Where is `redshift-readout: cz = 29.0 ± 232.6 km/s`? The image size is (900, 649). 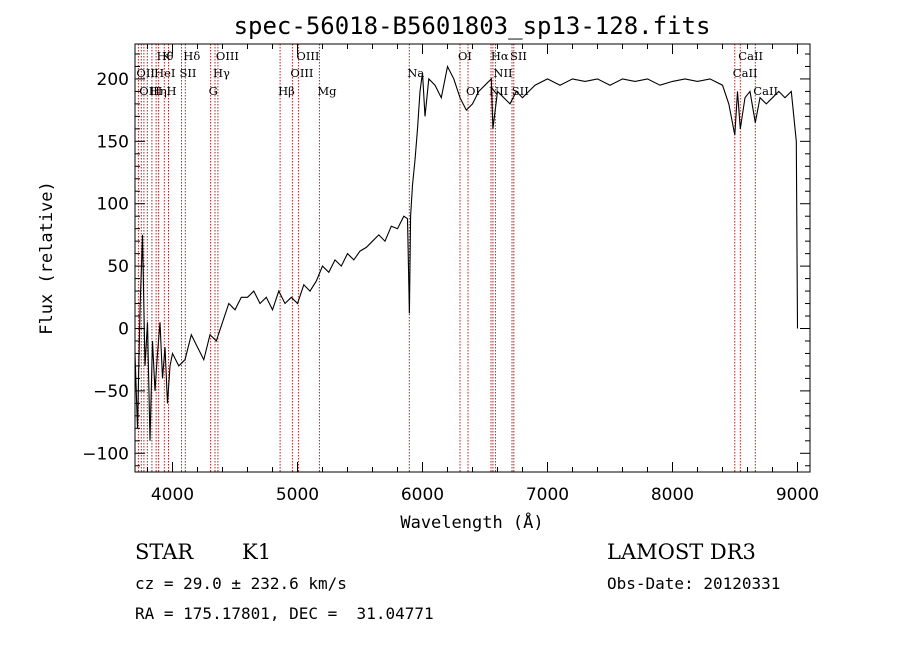 redshift-readout: cz = 29.0 ± 232.6 km/s is located at coordinates (241, 583).